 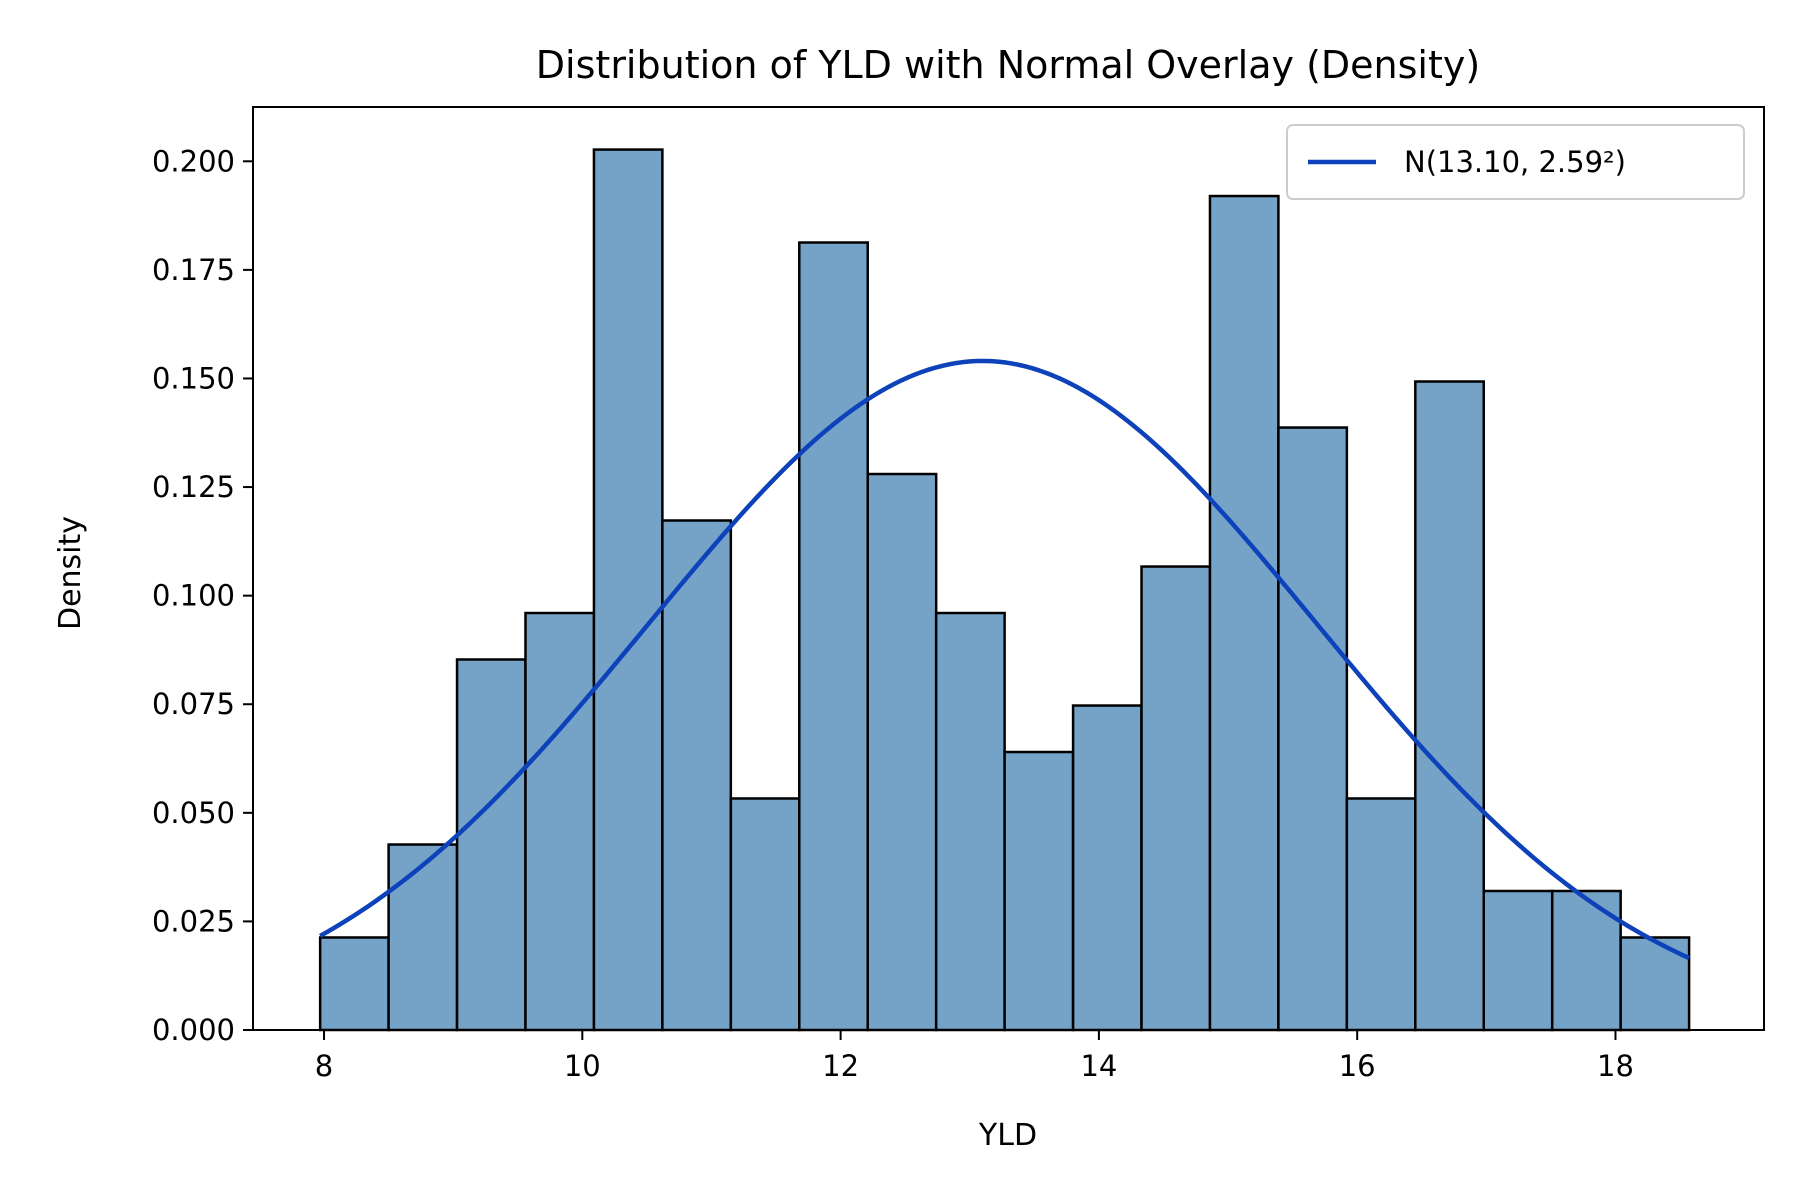 What do you see at coordinates (193, 596) in the screenshot?
I see `y-tick-label: 0.100` at bounding box center [193, 596].